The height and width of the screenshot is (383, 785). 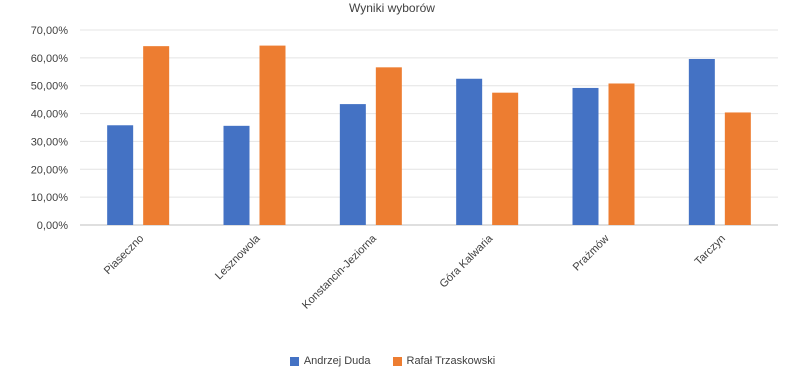 I want to click on x-category-label: Konstancin-Jeziorna, so click(x=340, y=272).